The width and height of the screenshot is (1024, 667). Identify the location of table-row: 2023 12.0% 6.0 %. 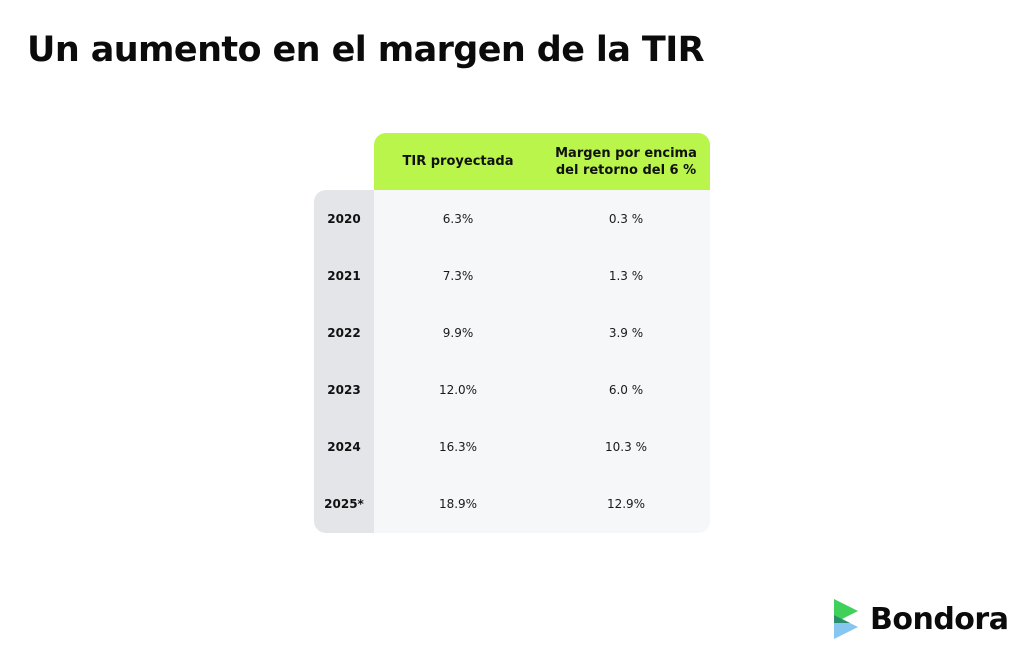
(512, 389).